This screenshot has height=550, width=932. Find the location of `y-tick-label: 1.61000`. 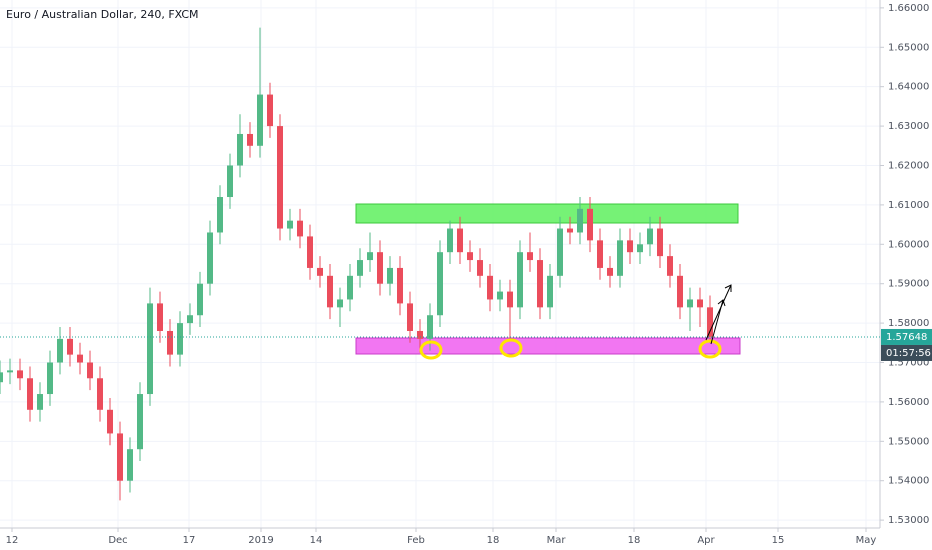

y-tick-label: 1.61000 is located at coordinates (908, 205).